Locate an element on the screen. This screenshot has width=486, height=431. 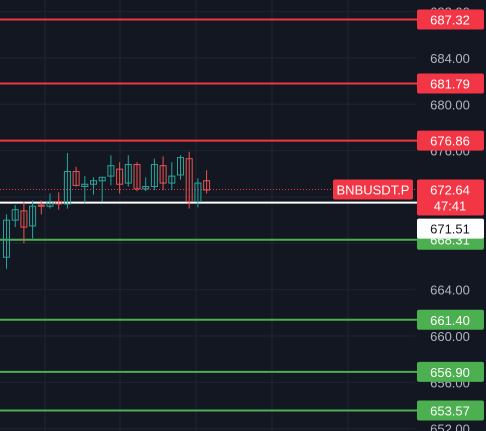
support-price-label: 661.40 is located at coordinates (450, 320).